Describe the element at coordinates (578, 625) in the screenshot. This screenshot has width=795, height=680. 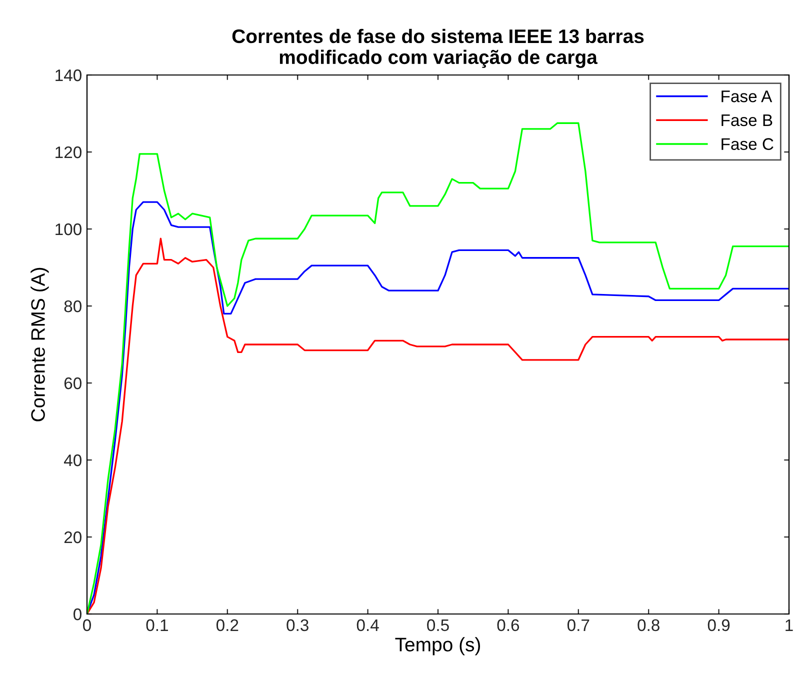
I see `x-tick-label: 0.7` at that location.